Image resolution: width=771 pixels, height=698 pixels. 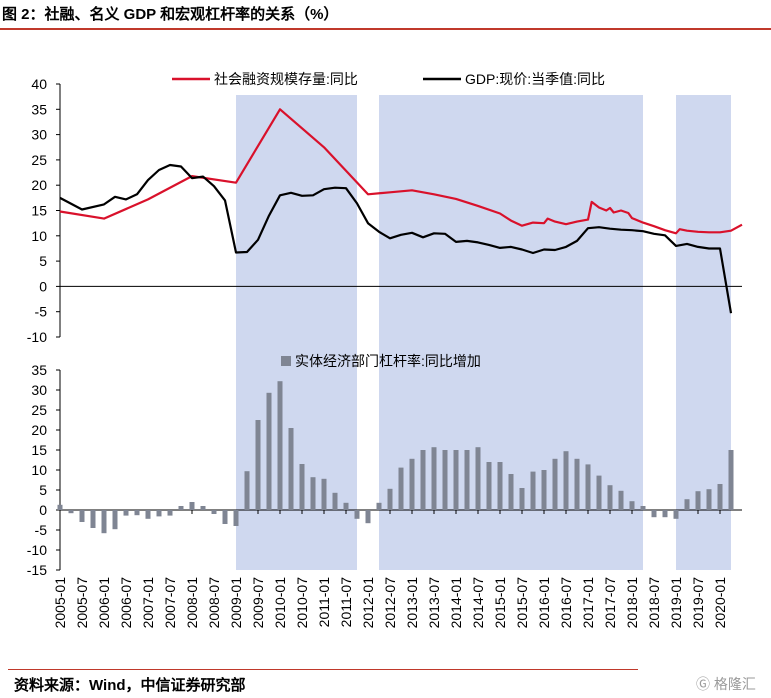 I want to click on top-y-tick-label: 30, so click(x=39, y=135).